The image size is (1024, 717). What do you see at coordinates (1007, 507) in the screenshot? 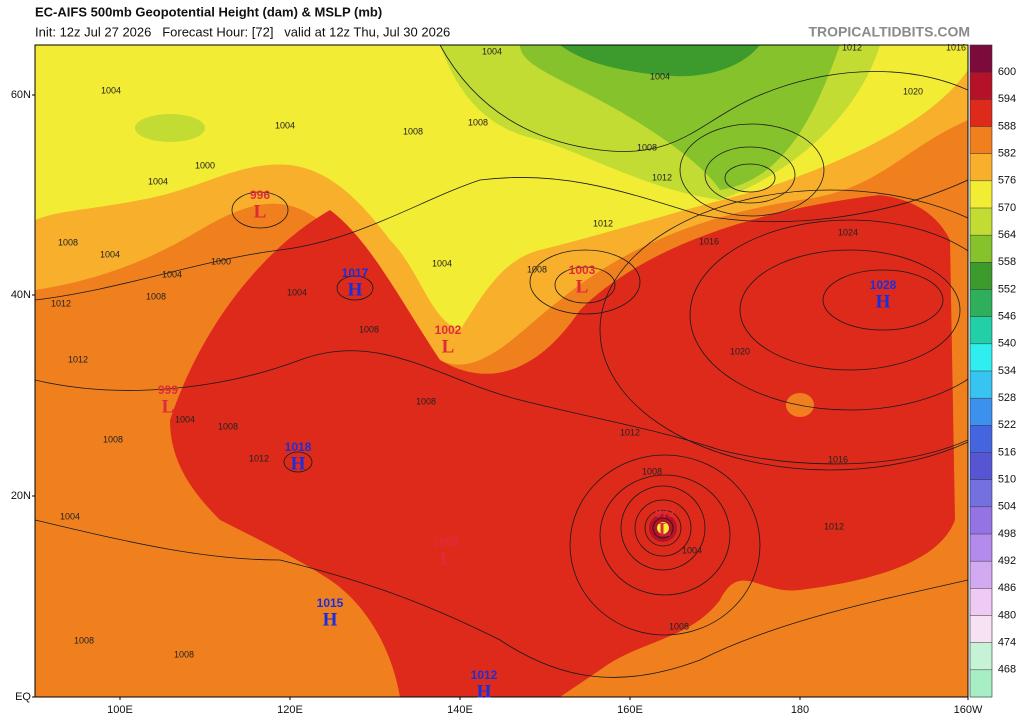
I see `colorbar-label: 504` at bounding box center [1007, 507].